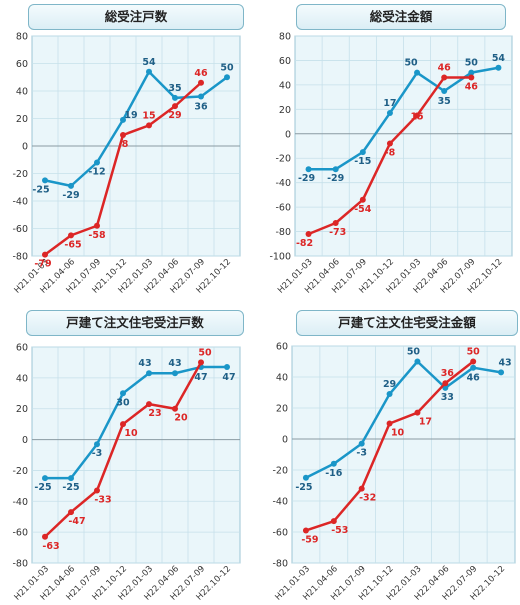 Image resolution: width=520 pixels, height=605 pixels. I want to click on chart-title: 総受注戸数, so click(136, 17).